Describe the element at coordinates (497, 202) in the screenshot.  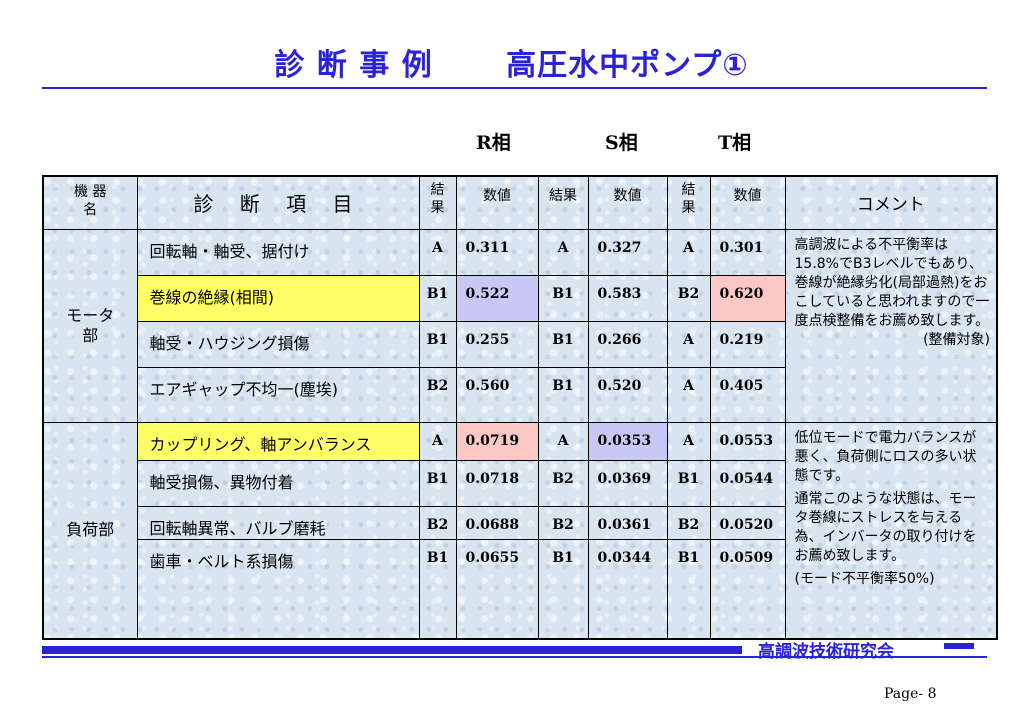
I see `header-value-r: 数値` at that location.